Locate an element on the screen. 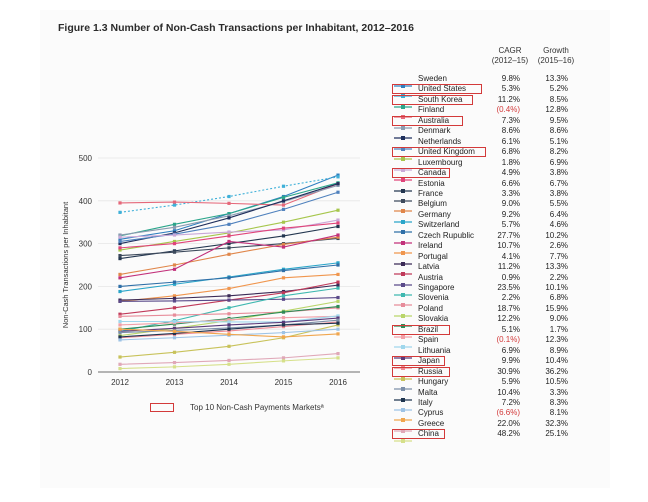 This screenshot has height=502, width=648. cagr-value: 11.2% is located at coordinates (508, 99).